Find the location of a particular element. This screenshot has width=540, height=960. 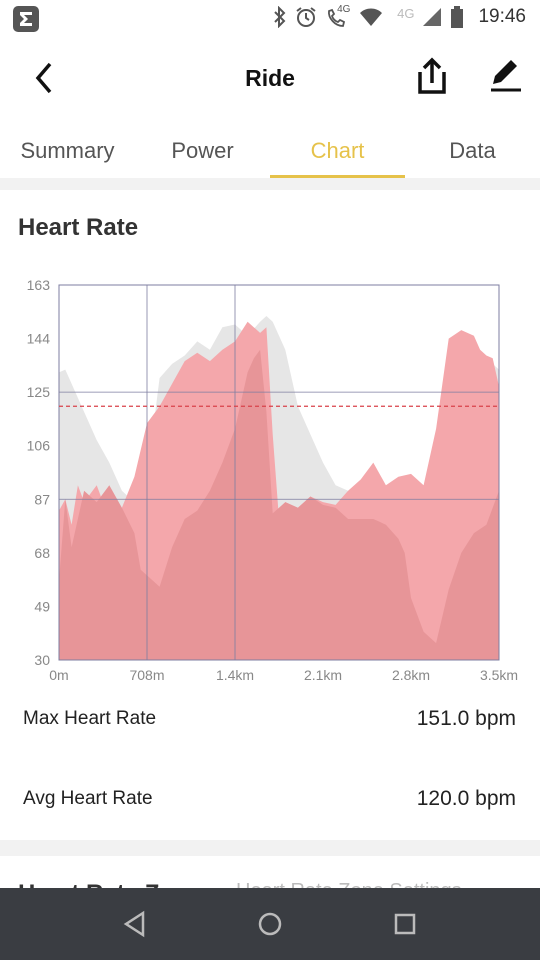

y-tick-label: 87 is located at coordinates (42, 499).